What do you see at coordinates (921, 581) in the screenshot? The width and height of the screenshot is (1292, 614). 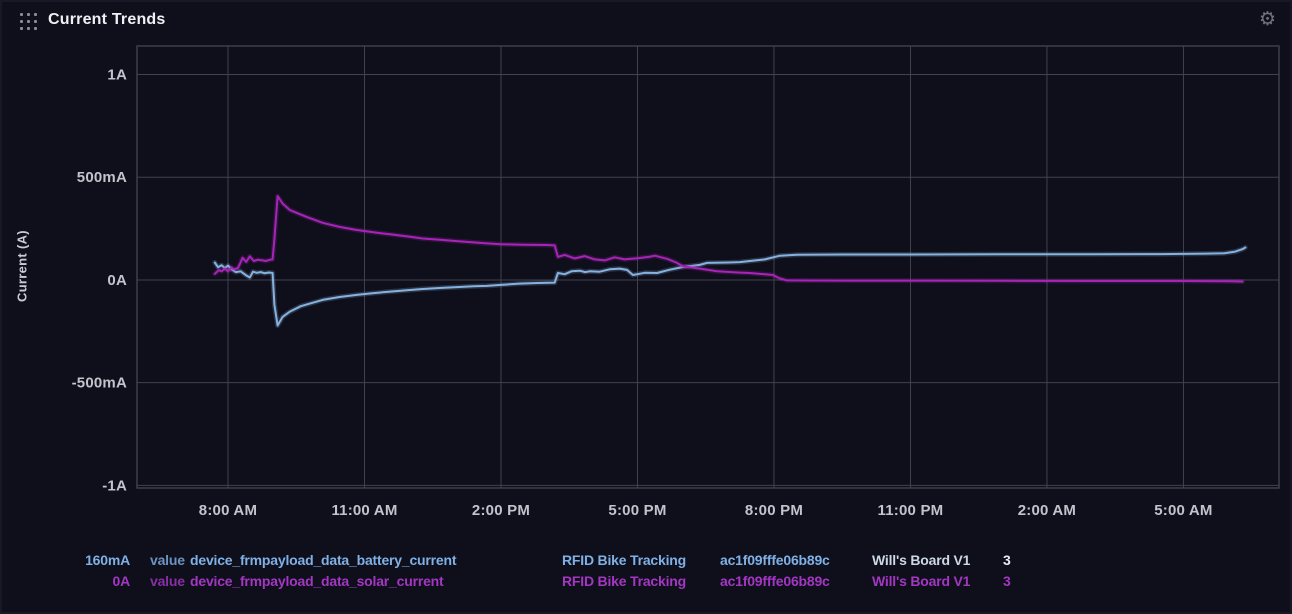 I see `legend-solar-device-name: Will's Board V1` at bounding box center [921, 581].